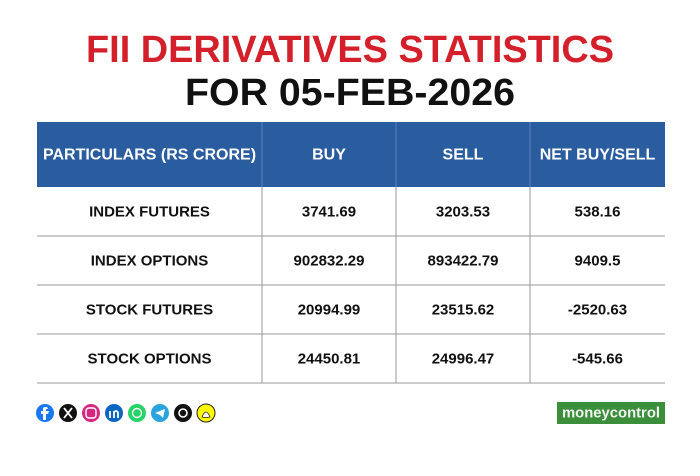  I want to click on facebook-glyph, so click(45, 413).